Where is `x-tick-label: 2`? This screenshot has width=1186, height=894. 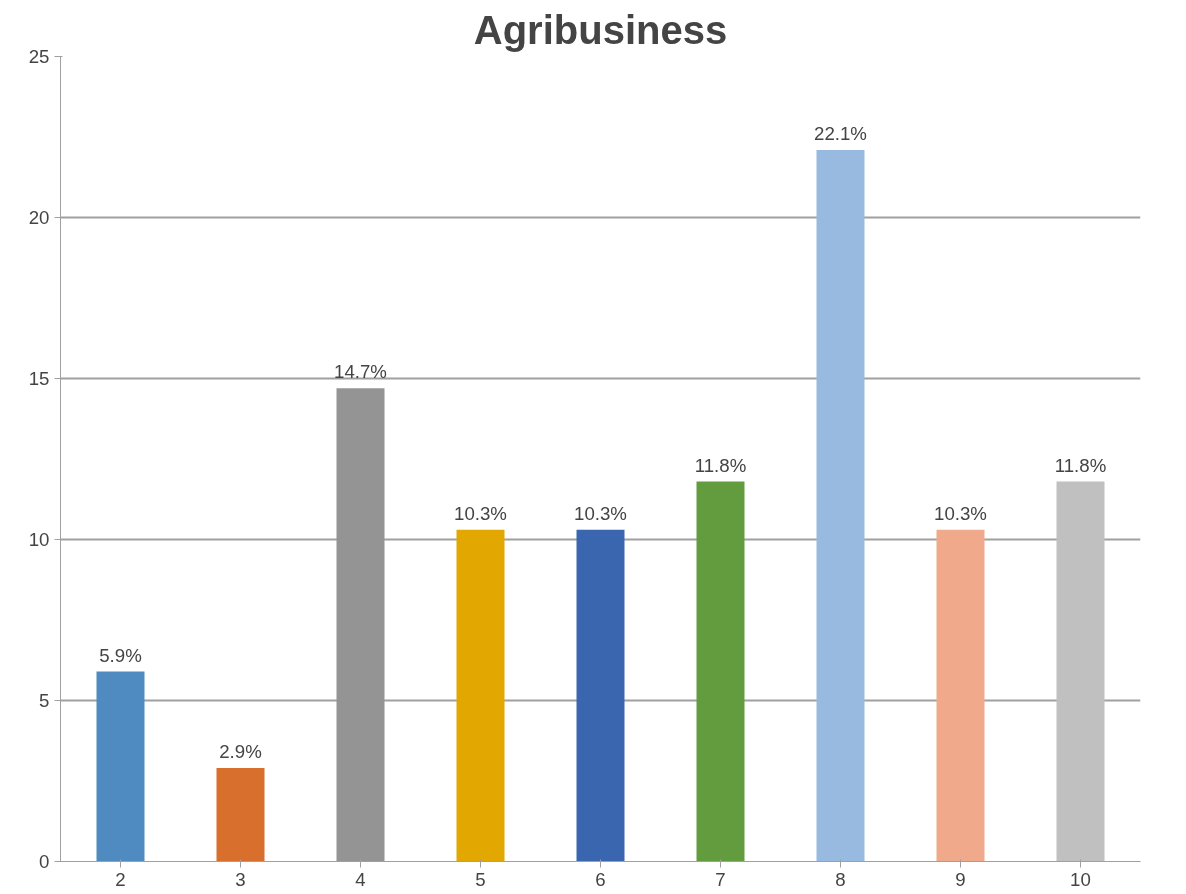 x-tick-label: 2 is located at coordinates (120, 879).